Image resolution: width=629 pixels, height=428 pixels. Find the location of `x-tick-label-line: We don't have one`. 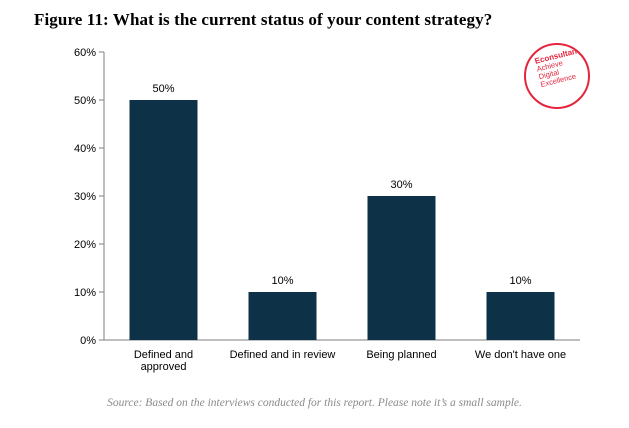

x-tick-label-line: We don't have one is located at coordinates (520, 355).